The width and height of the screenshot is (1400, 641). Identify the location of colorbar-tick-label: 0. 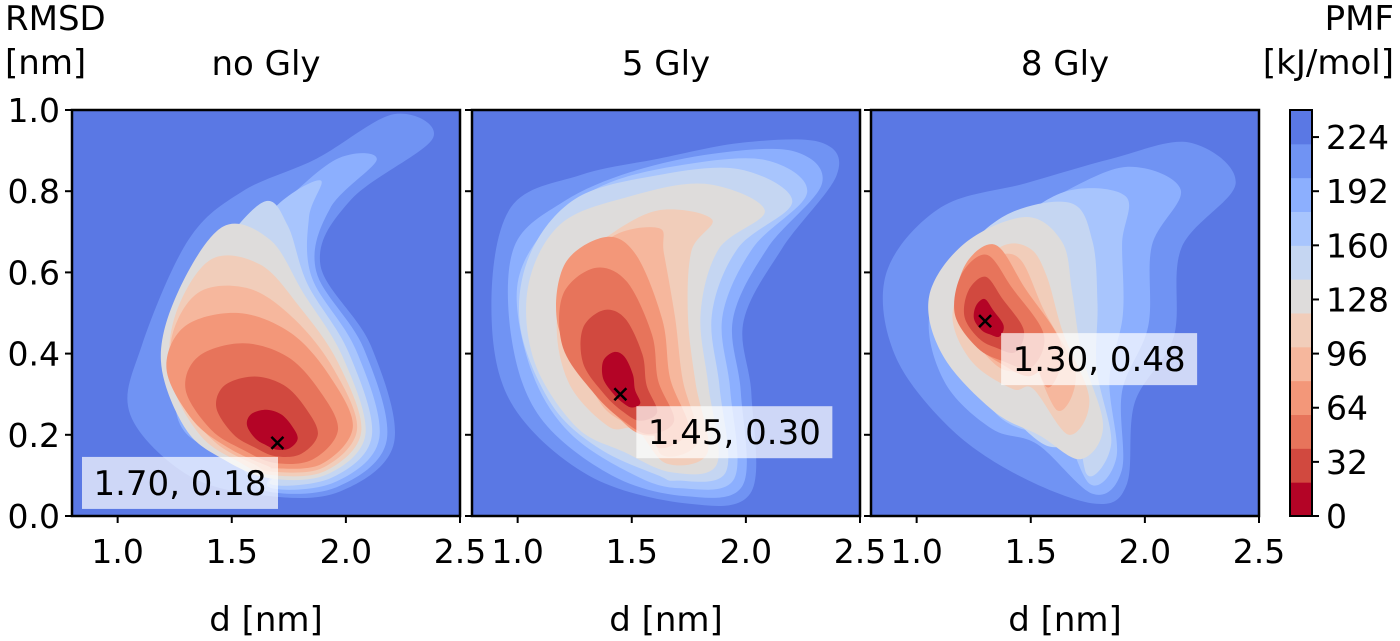
(1336, 516).